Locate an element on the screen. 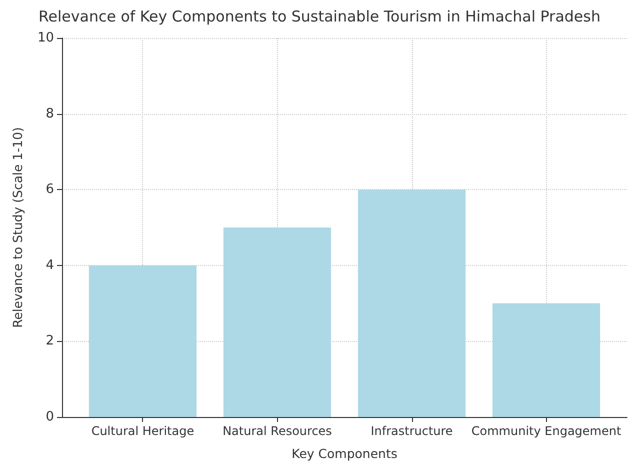  y-tick-label: 6 is located at coordinates (50, 190).